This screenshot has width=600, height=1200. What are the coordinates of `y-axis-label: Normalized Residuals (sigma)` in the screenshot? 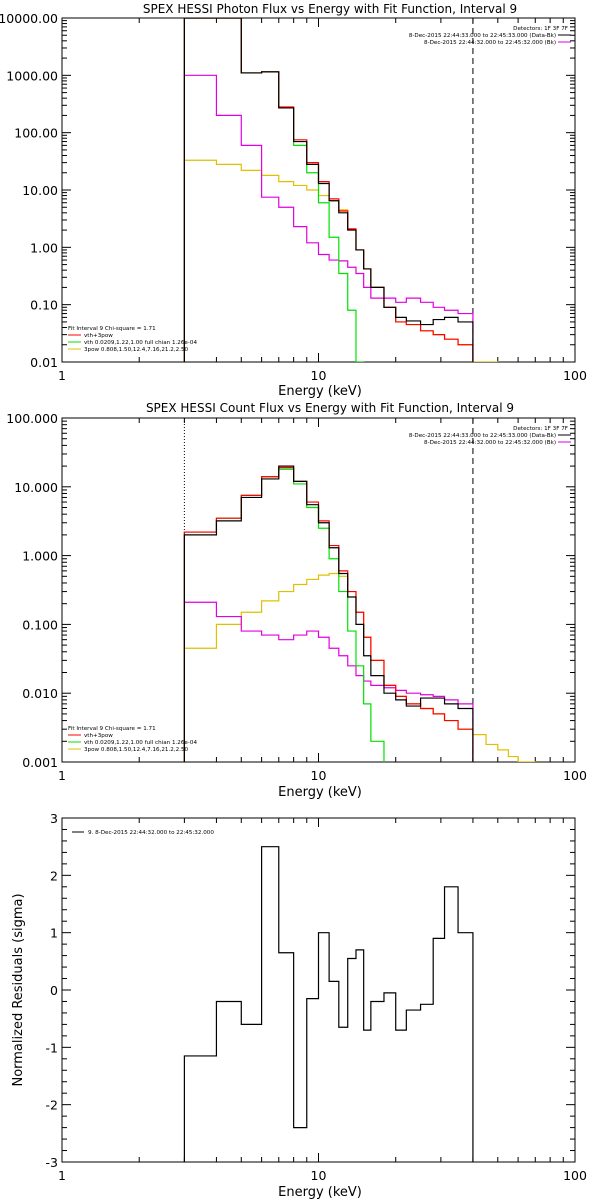 It's located at (18, 989).